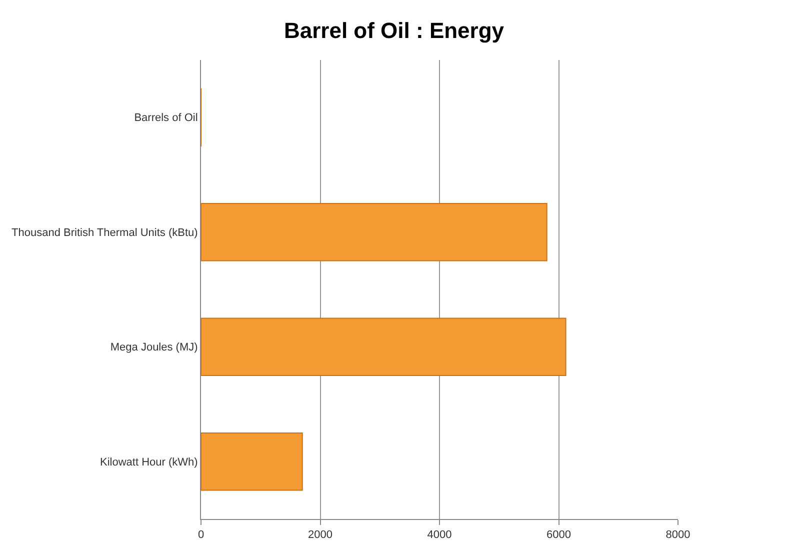 The height and width of the screenshot is (559, 788). Describe the element at coordinates (439, 535) in the screenshot. I see `x-tick-label: 4000` at that location.